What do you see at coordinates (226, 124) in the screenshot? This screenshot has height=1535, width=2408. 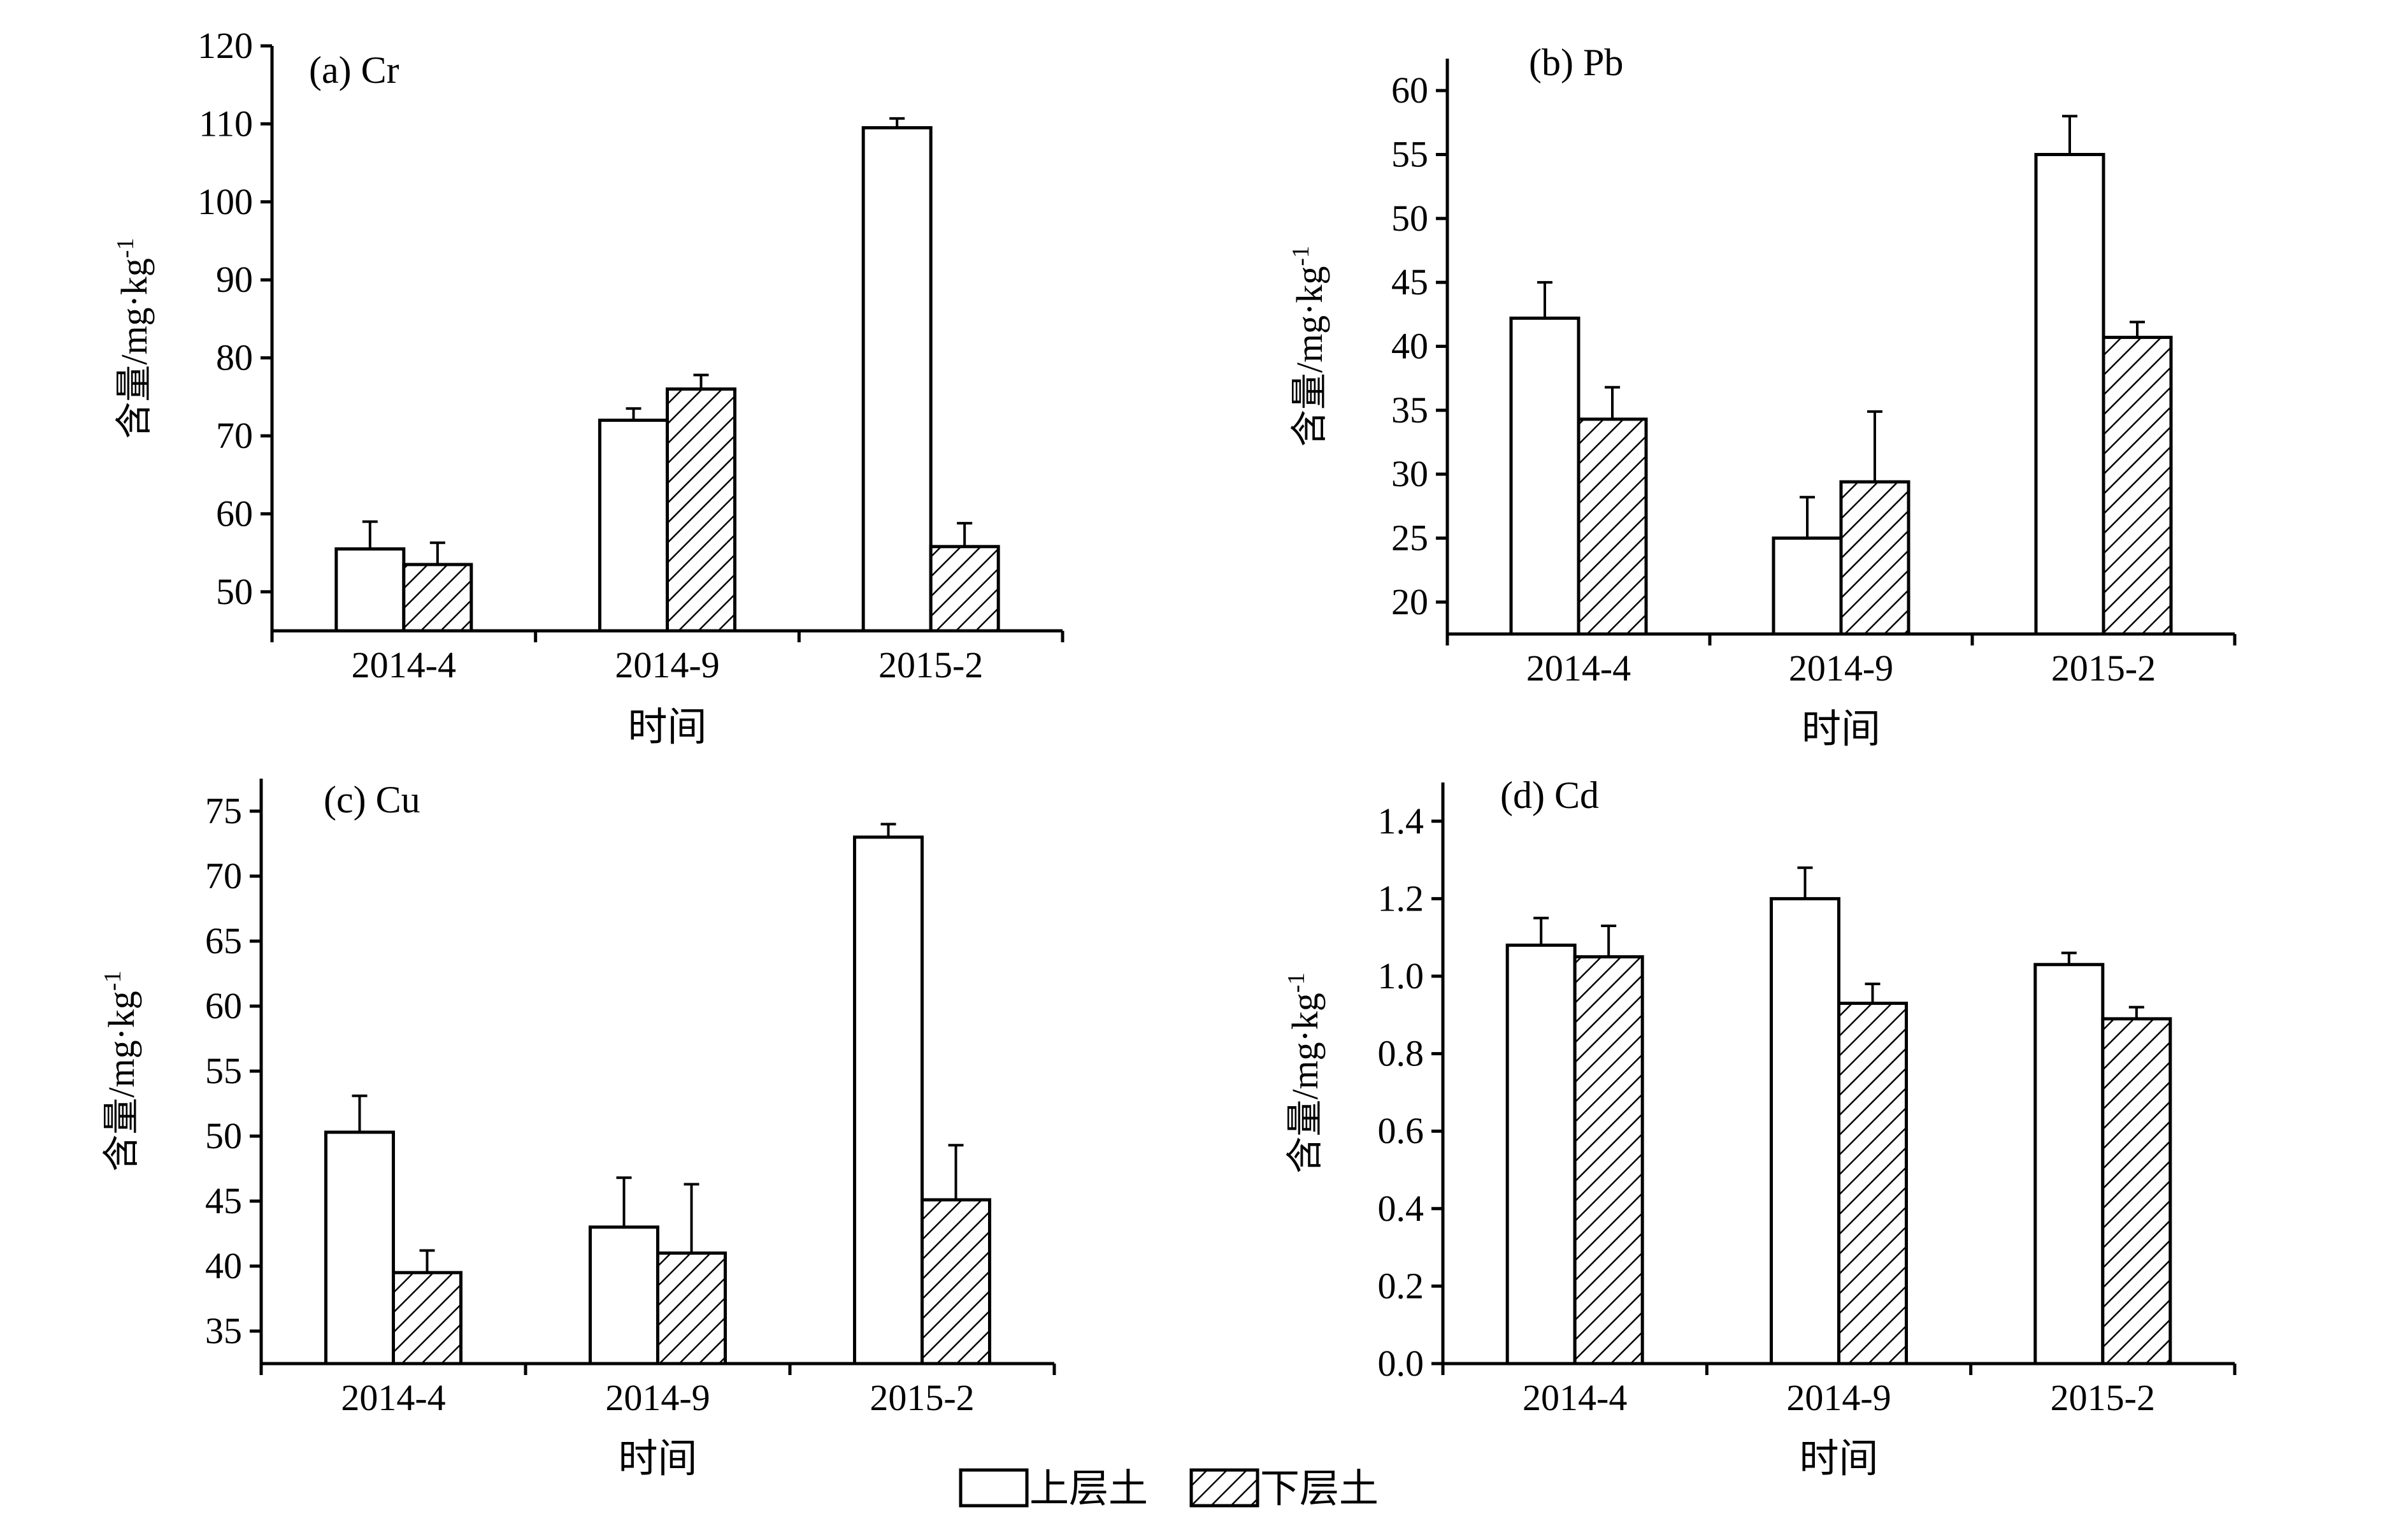 I see `y-tick-label: 110` at bounding box center [226, 124].